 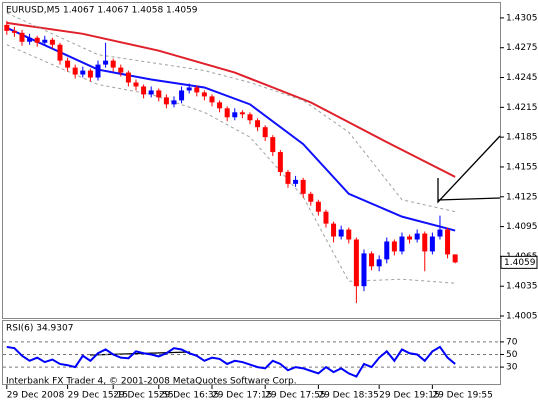 What do you see at coordinates (522, 287) in the screenshot?
I see `y-tick-label: 1.4035` at bounding box center [522, 287].